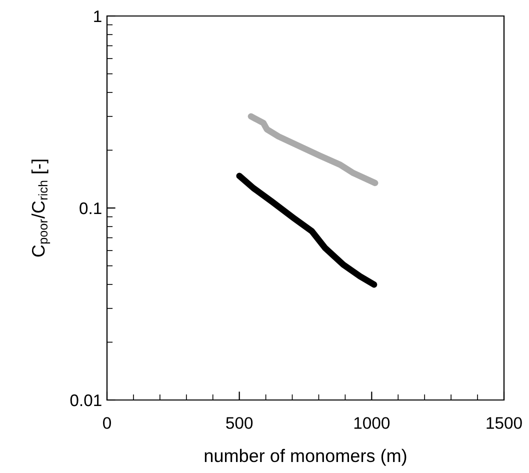 This screenshot has height=473, width=529. Describe the element at coordinates (372, 423) in the screenshot. I see `x-tick-label: 1000` at that location.